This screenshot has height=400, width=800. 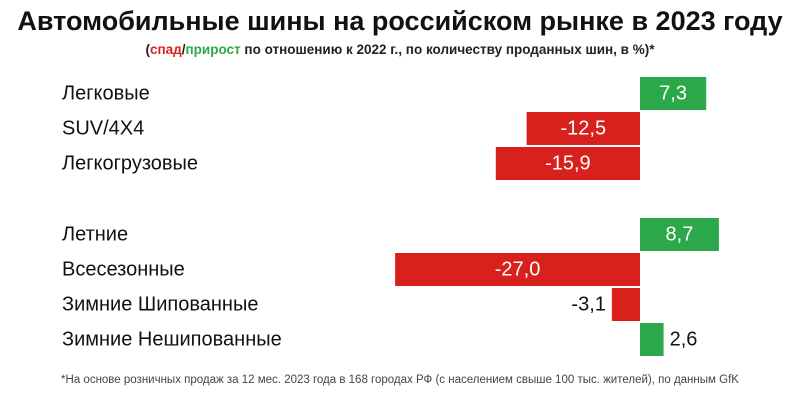 I want to click on subtitle-open: (, so click(x=148, y=49).